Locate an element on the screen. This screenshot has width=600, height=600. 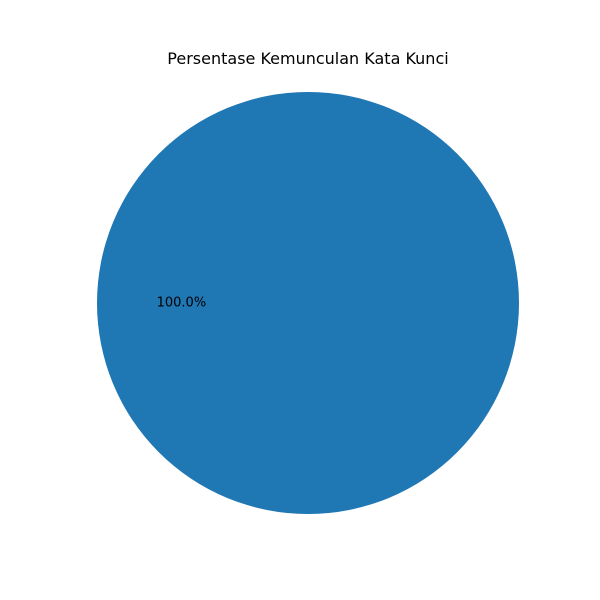
pie-labels: 100.0% is located at coordinates (182, 303).